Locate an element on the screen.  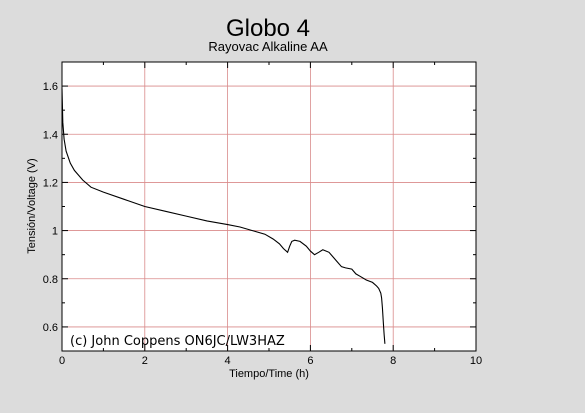
copyright-annotation: (c) John Coppens ON6JC/LW3HAZ is located at coordinates (177, 341).